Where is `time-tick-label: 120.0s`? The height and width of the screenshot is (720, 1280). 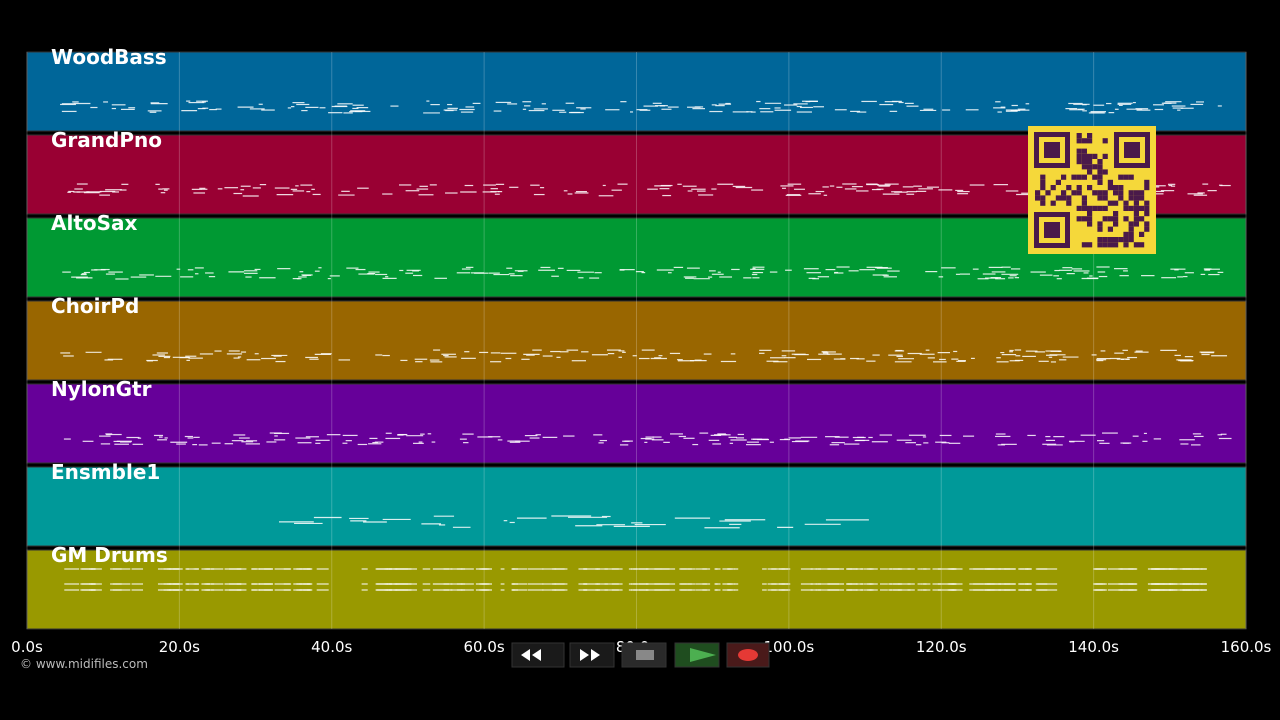 time-tick-label: 120.0s is located at coordinates (941, 647).